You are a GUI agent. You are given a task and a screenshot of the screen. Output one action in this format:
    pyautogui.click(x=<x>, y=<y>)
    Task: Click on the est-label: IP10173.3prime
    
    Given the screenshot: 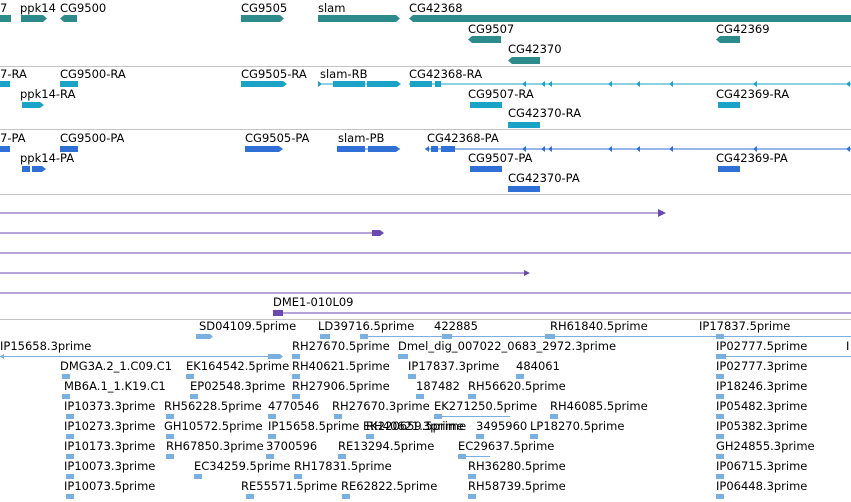 What is the action you would take?
    pyautogui.click(x=110, y=446)
    